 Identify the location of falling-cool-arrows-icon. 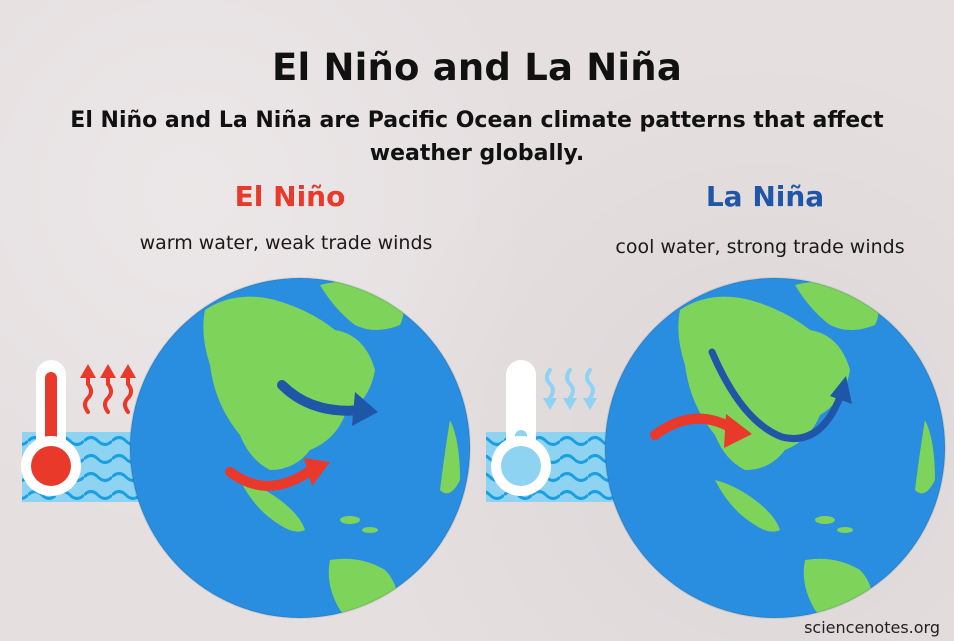
(570, 389).